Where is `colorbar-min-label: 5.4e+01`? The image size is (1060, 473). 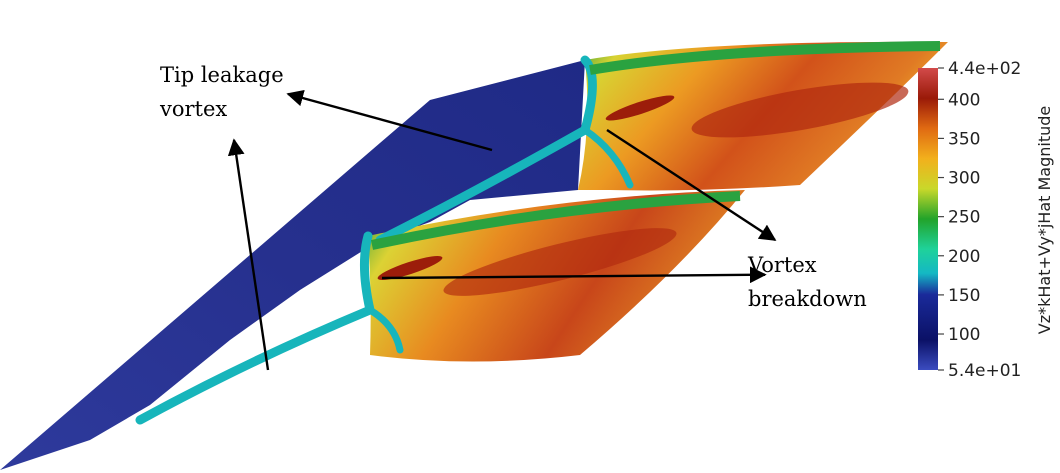 colorbar-min-label: 5.4e+01 is located at coordinates (984, 371).